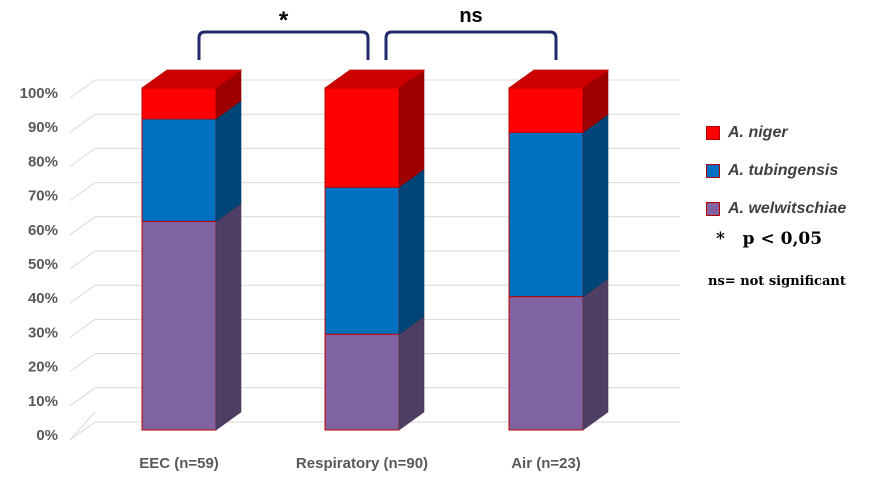 The height and width of the screenshot is (479, 878). I want to click on legend-swatch-a-tubingensis, so click(713, 171).